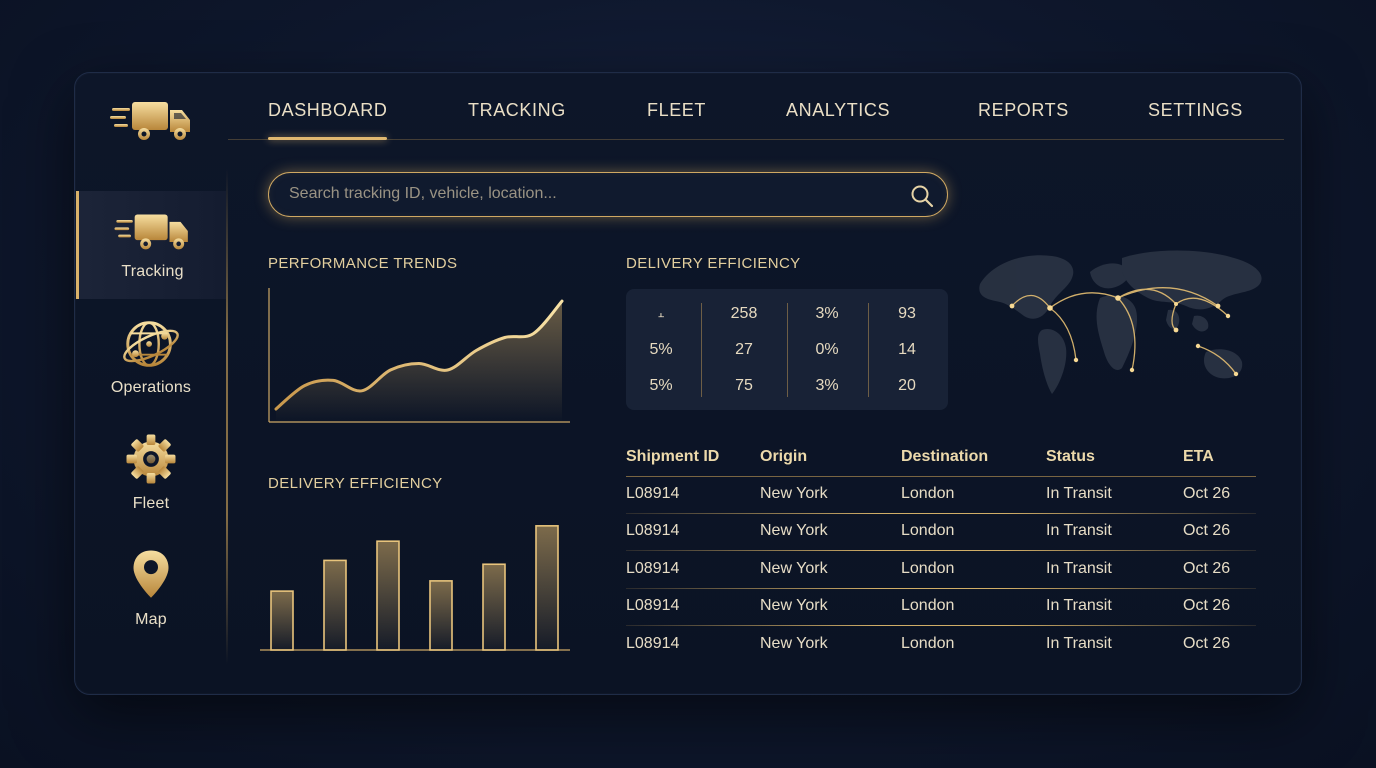 The width and height of the screenshot is (1376, 768). I want to click on stat-value: 14, so click(907, 349).